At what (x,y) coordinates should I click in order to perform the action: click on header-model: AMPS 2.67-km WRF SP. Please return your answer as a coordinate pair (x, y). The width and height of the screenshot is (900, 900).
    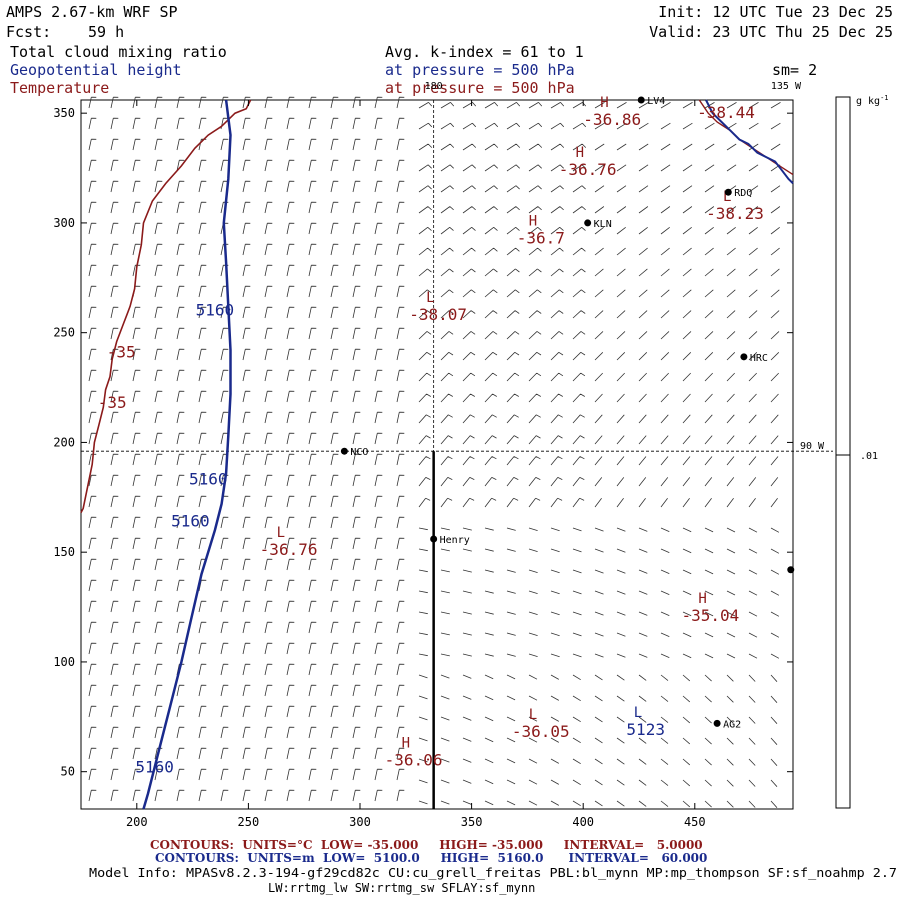
    Looking at the image, I should click on (92, 12).